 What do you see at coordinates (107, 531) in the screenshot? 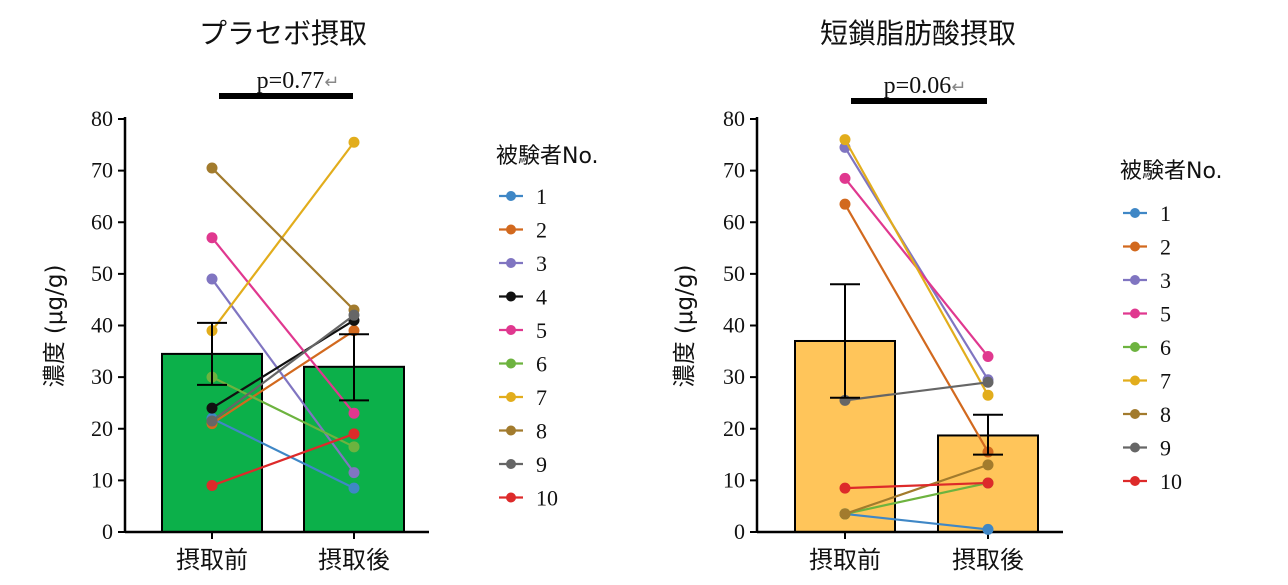
I see `y-tick-label: 0` at bounding box center [107, 531].